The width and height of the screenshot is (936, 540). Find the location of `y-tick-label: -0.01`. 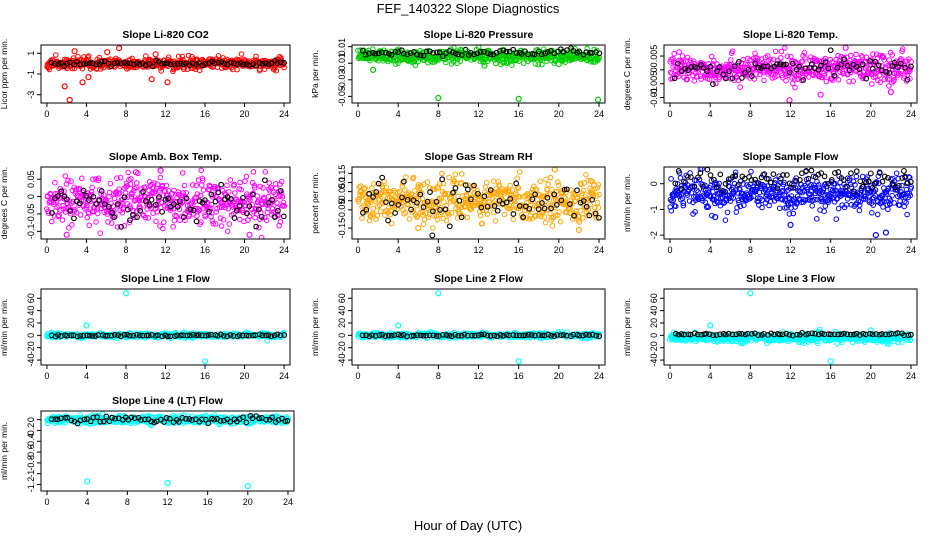

y-tick-label: -0.01 is located at coordinates (342, 63).